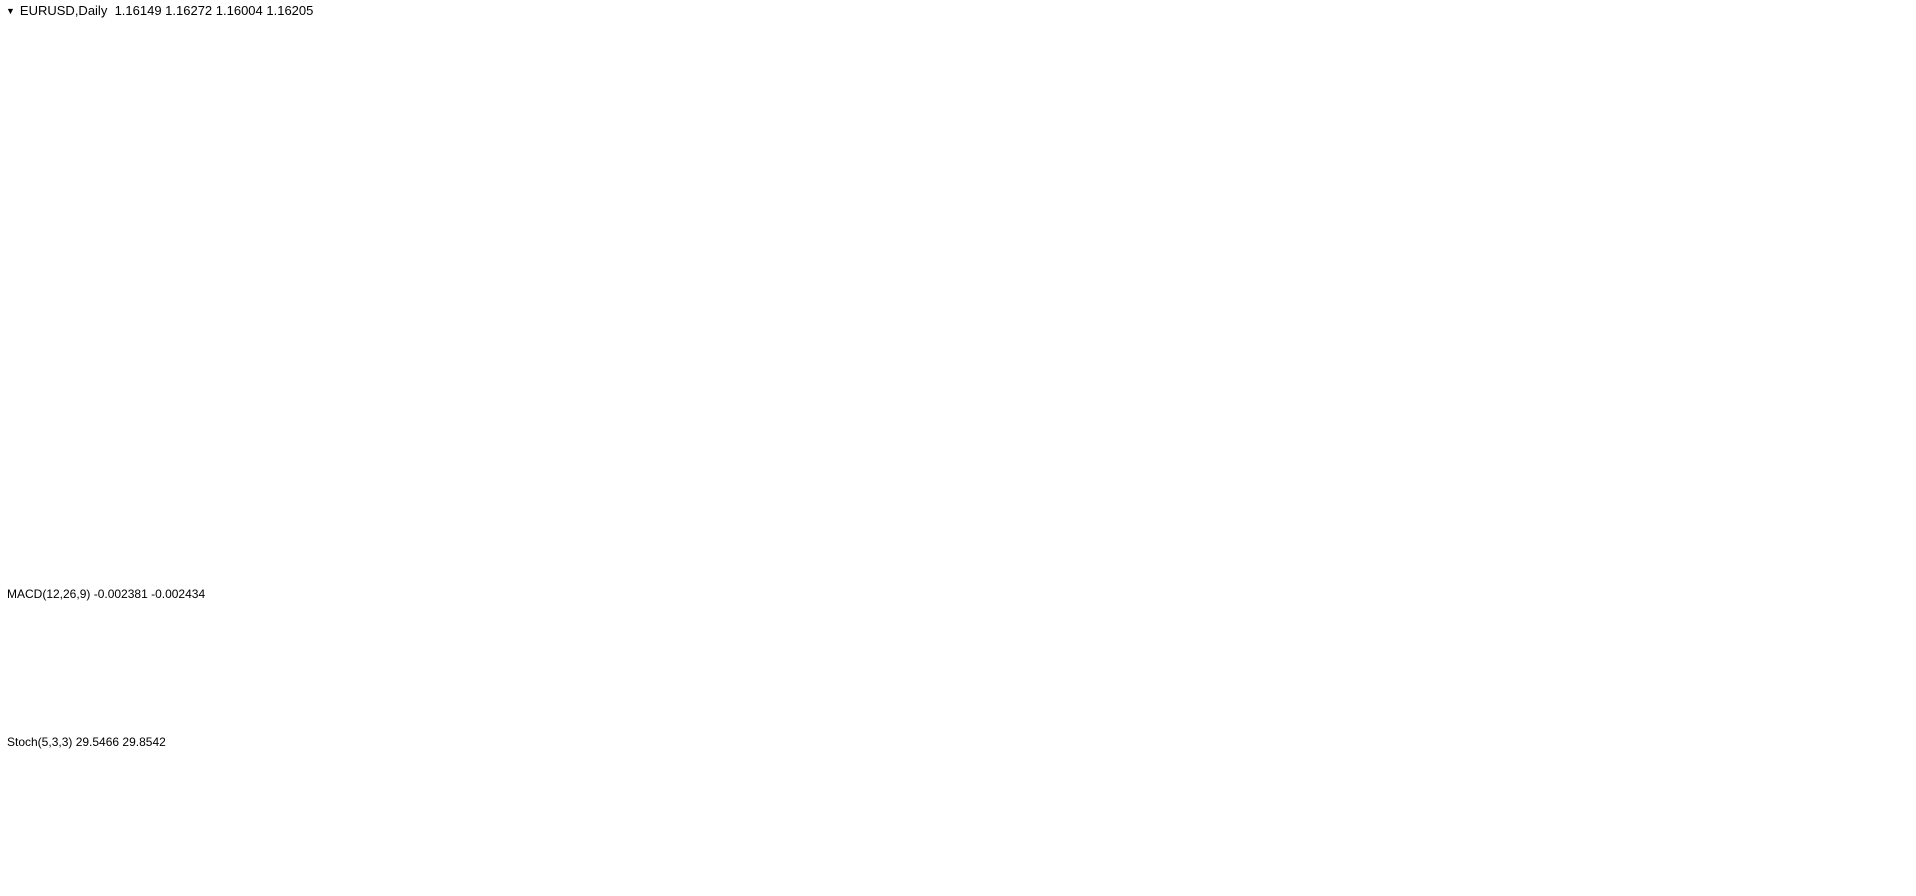  Describe the element at coordinates (106, 594) in the screenshot. I see `macd-indicator-label: MACD(12,26,9) -0.002381 -0.002434` at that location.